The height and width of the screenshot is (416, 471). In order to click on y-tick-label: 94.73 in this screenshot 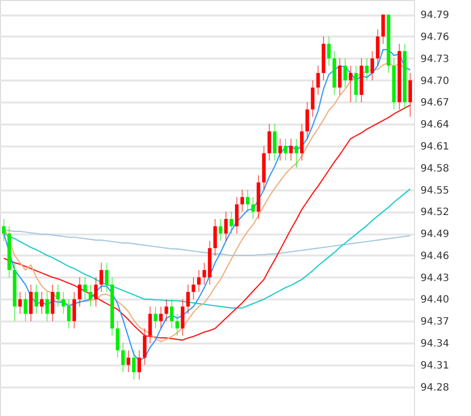, I will do `click(435, 59)`.